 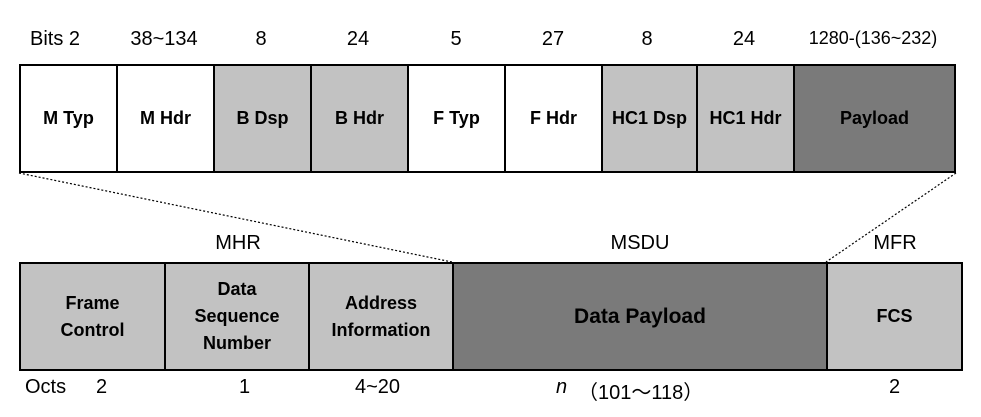 What do you see at coordinates (744, 39) in the screenshot?
I see `bit-label-hc1-hdr: 24` at bounding box center [744, 39].